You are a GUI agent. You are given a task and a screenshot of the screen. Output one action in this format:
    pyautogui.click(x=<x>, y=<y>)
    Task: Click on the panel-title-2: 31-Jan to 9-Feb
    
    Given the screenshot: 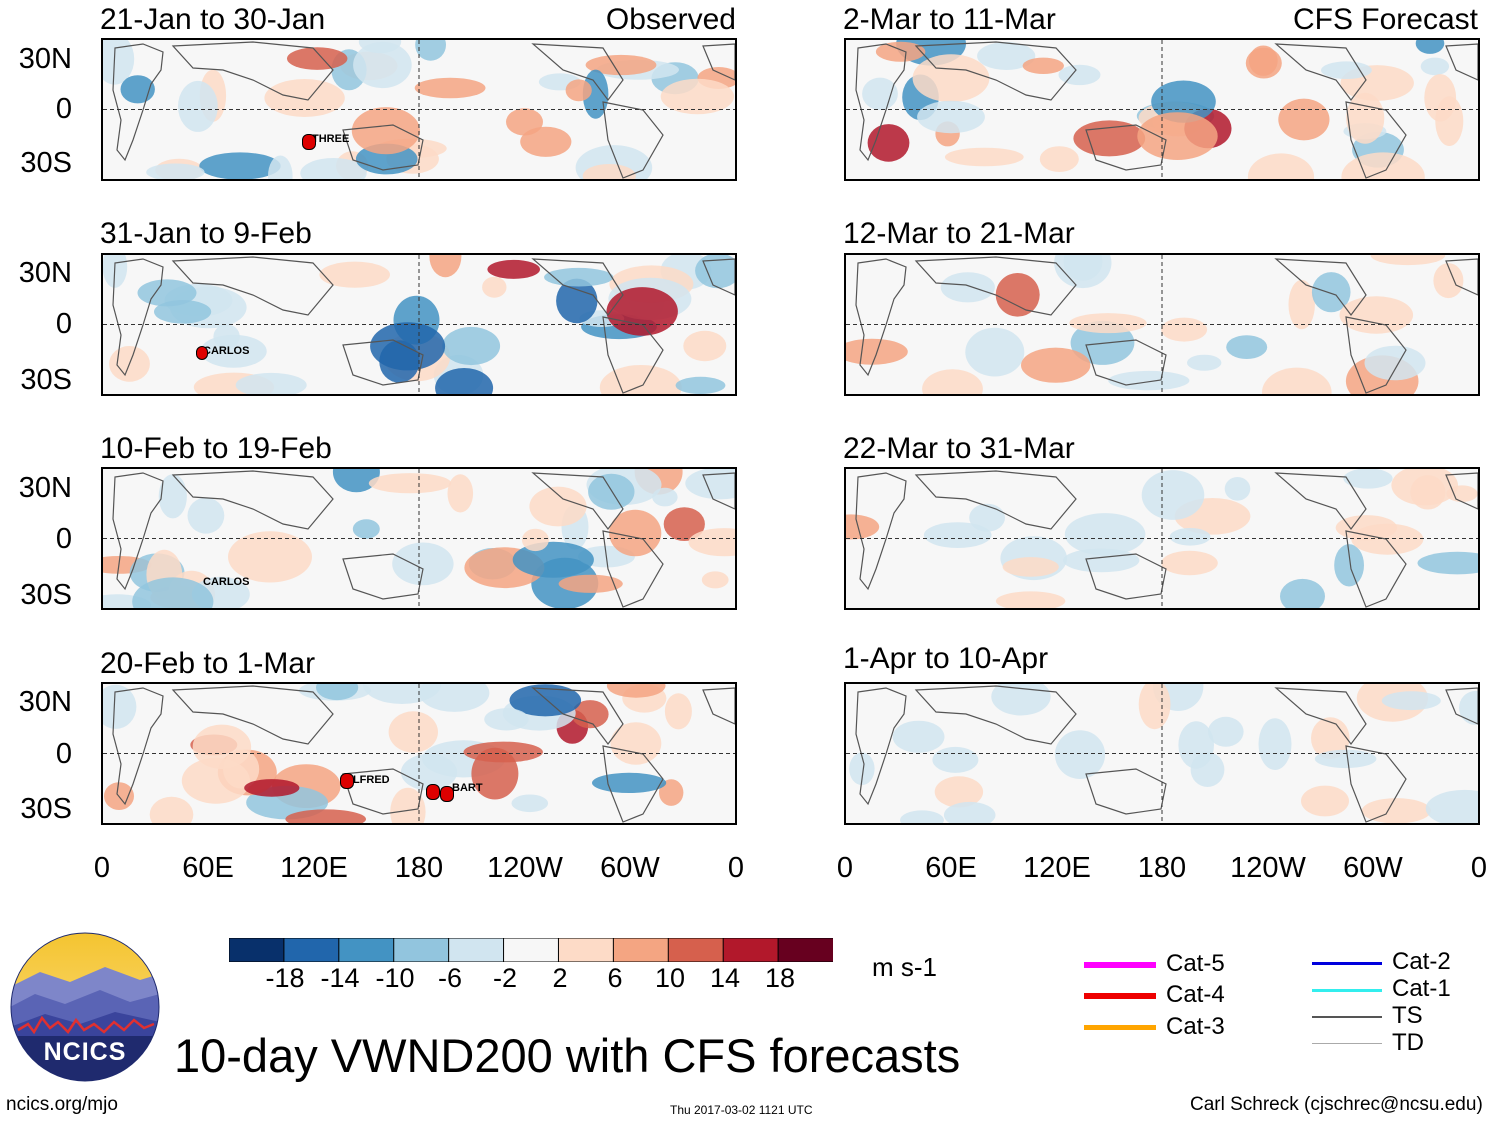 What is the action you would take?
    pyautogui.click(x=206, y=233)
    